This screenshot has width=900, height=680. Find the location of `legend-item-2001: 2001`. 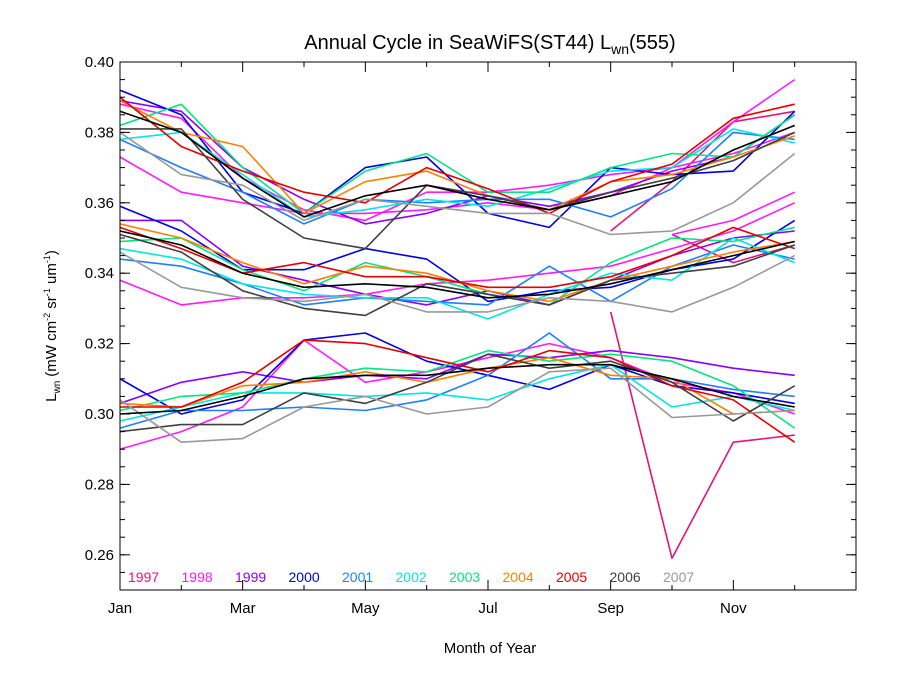

legend-item-2001: 2001 is located at coordinates (357, 577).